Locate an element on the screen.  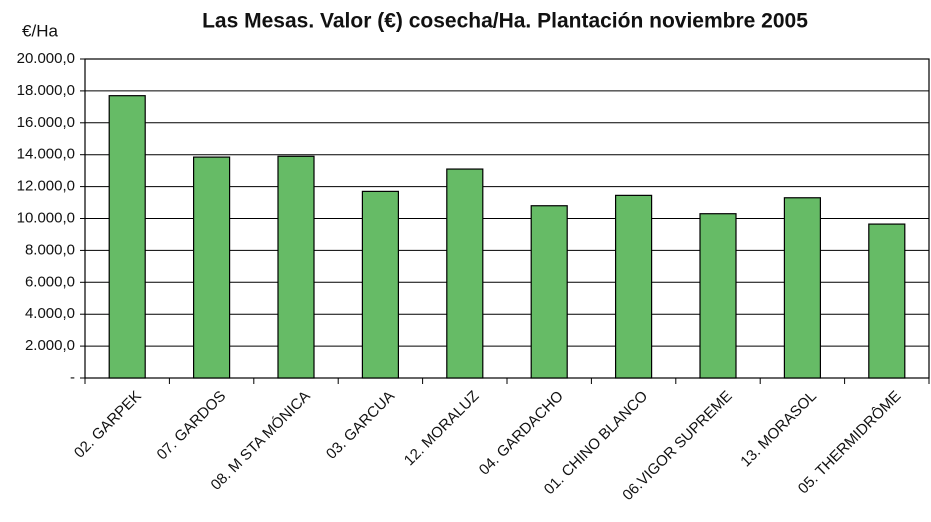
x-tick-label: 12. MORALUZ is located at coordinates (442, 429).